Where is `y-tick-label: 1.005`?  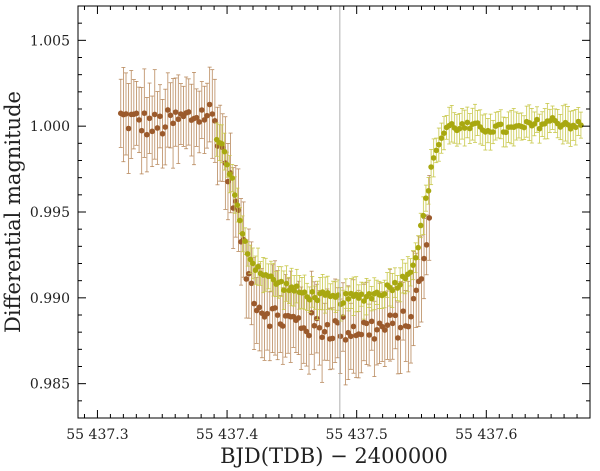 y-tick-label: 1.005 is located at coordinates (50, 41).